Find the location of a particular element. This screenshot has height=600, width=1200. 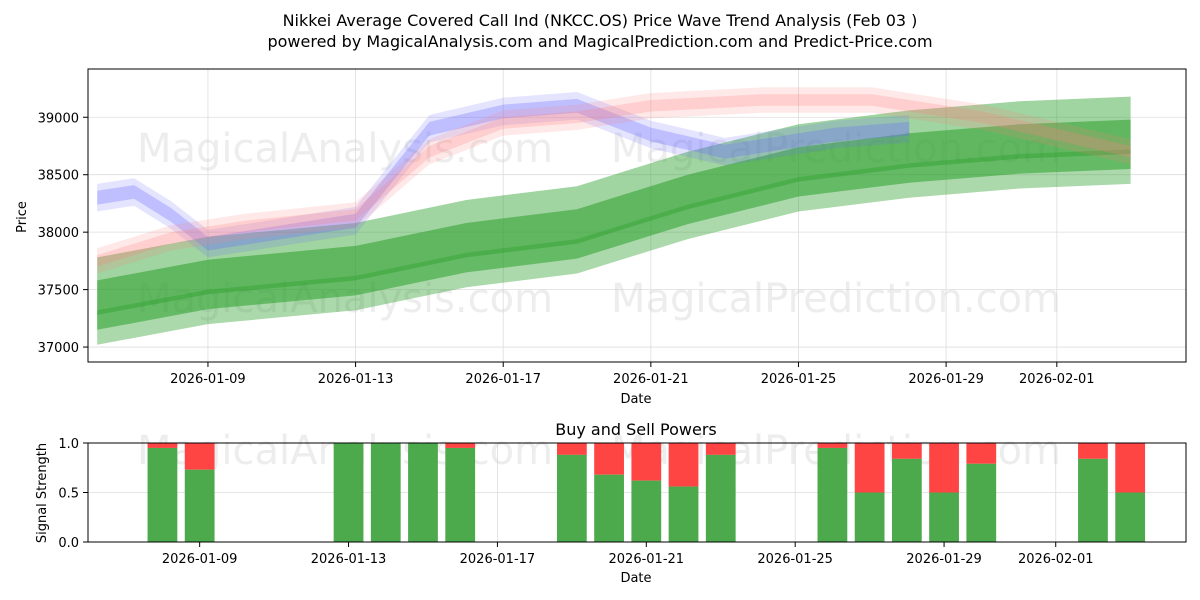

price-watermark: MagicalAnalysis.com is located at coordinates (345, 149).